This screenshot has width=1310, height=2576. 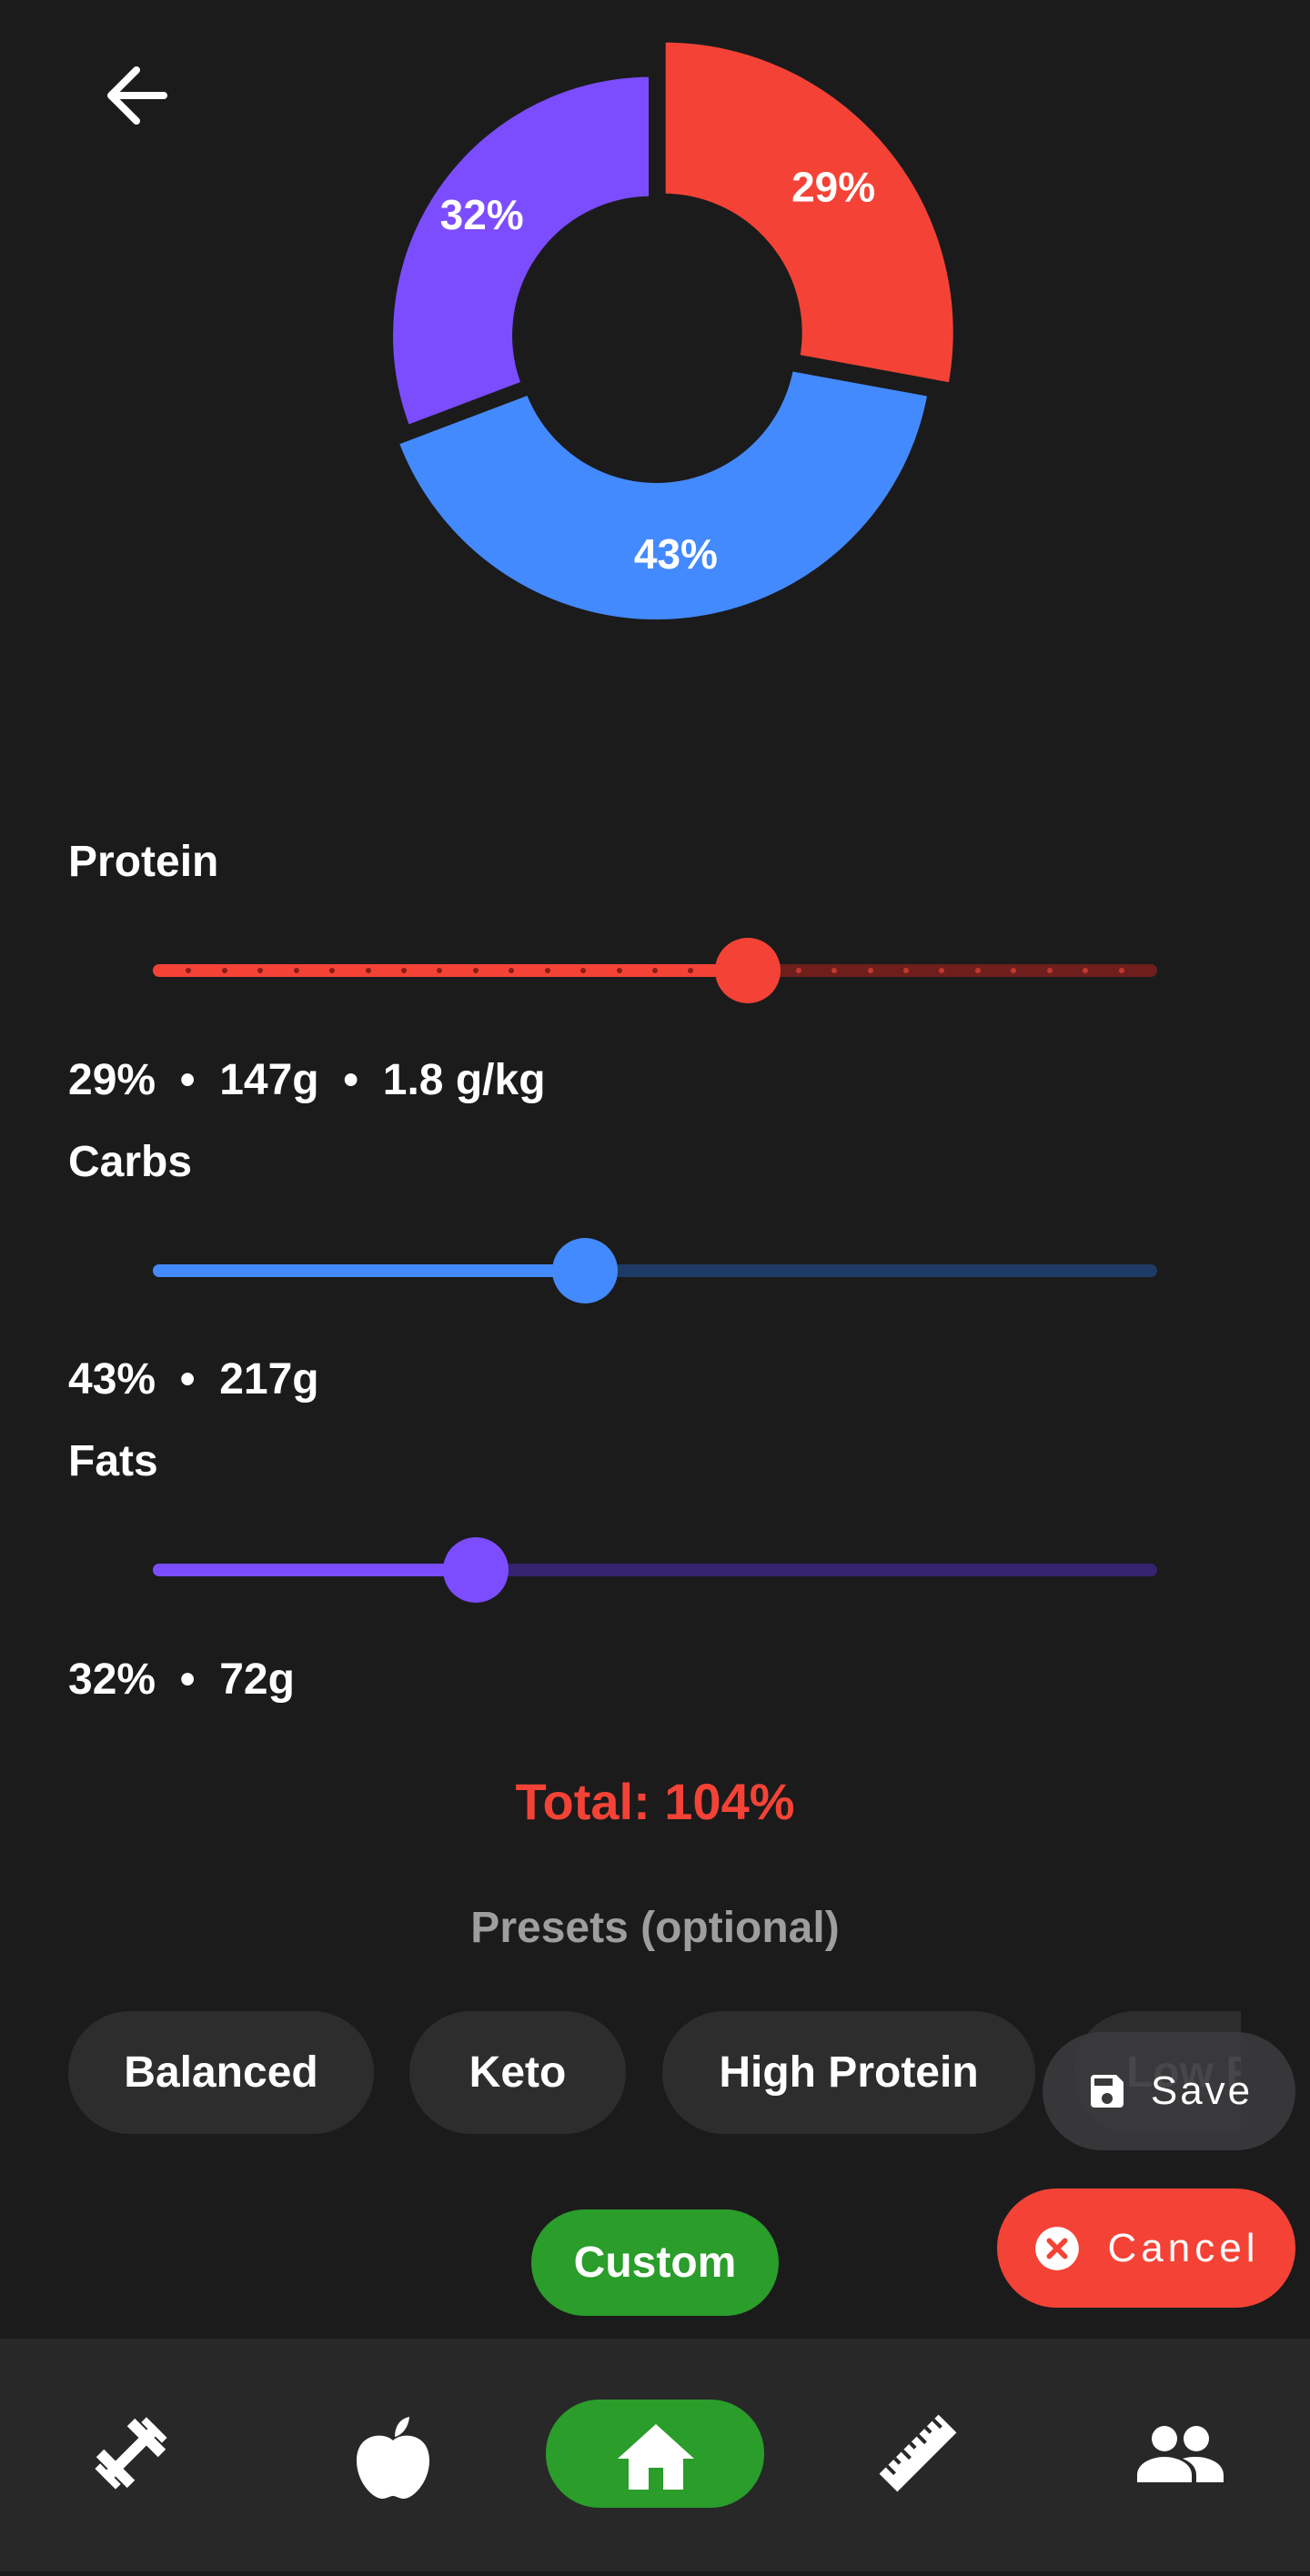 What do you see at coordinates (181, 1679) in the screenshot?
I see `macro-detail: 32% • 72g` at bounding box center [181, 1679].